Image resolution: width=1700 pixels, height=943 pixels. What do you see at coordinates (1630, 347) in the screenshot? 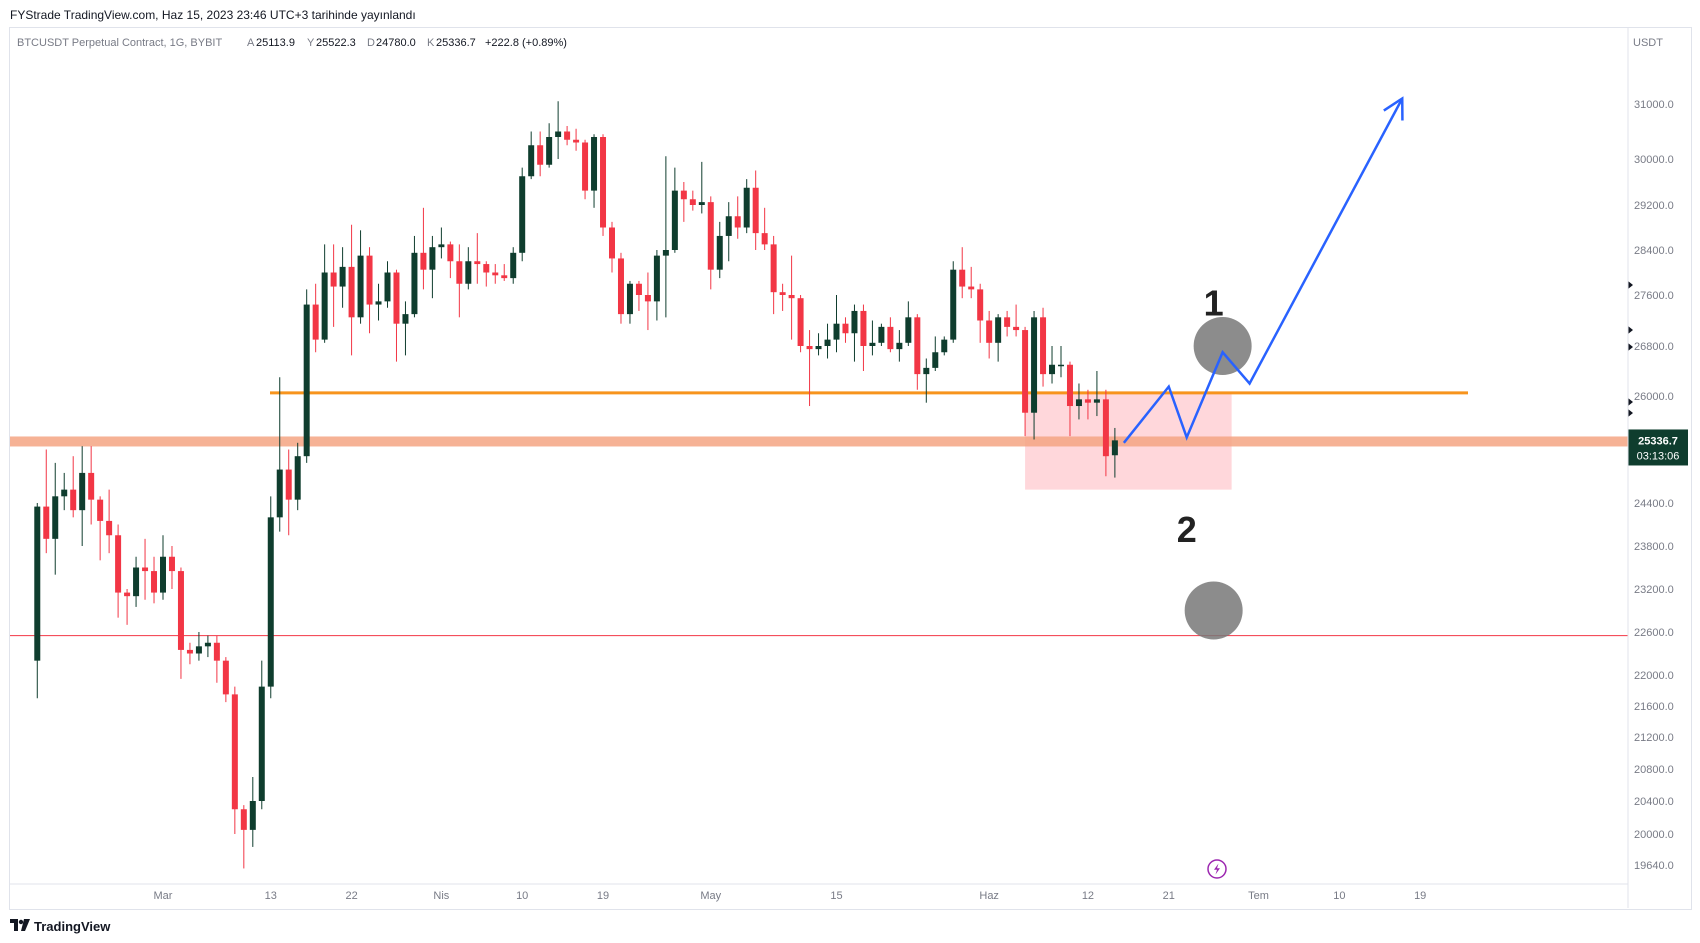
I see `axis-marker` at bounding box center [1630, 347].